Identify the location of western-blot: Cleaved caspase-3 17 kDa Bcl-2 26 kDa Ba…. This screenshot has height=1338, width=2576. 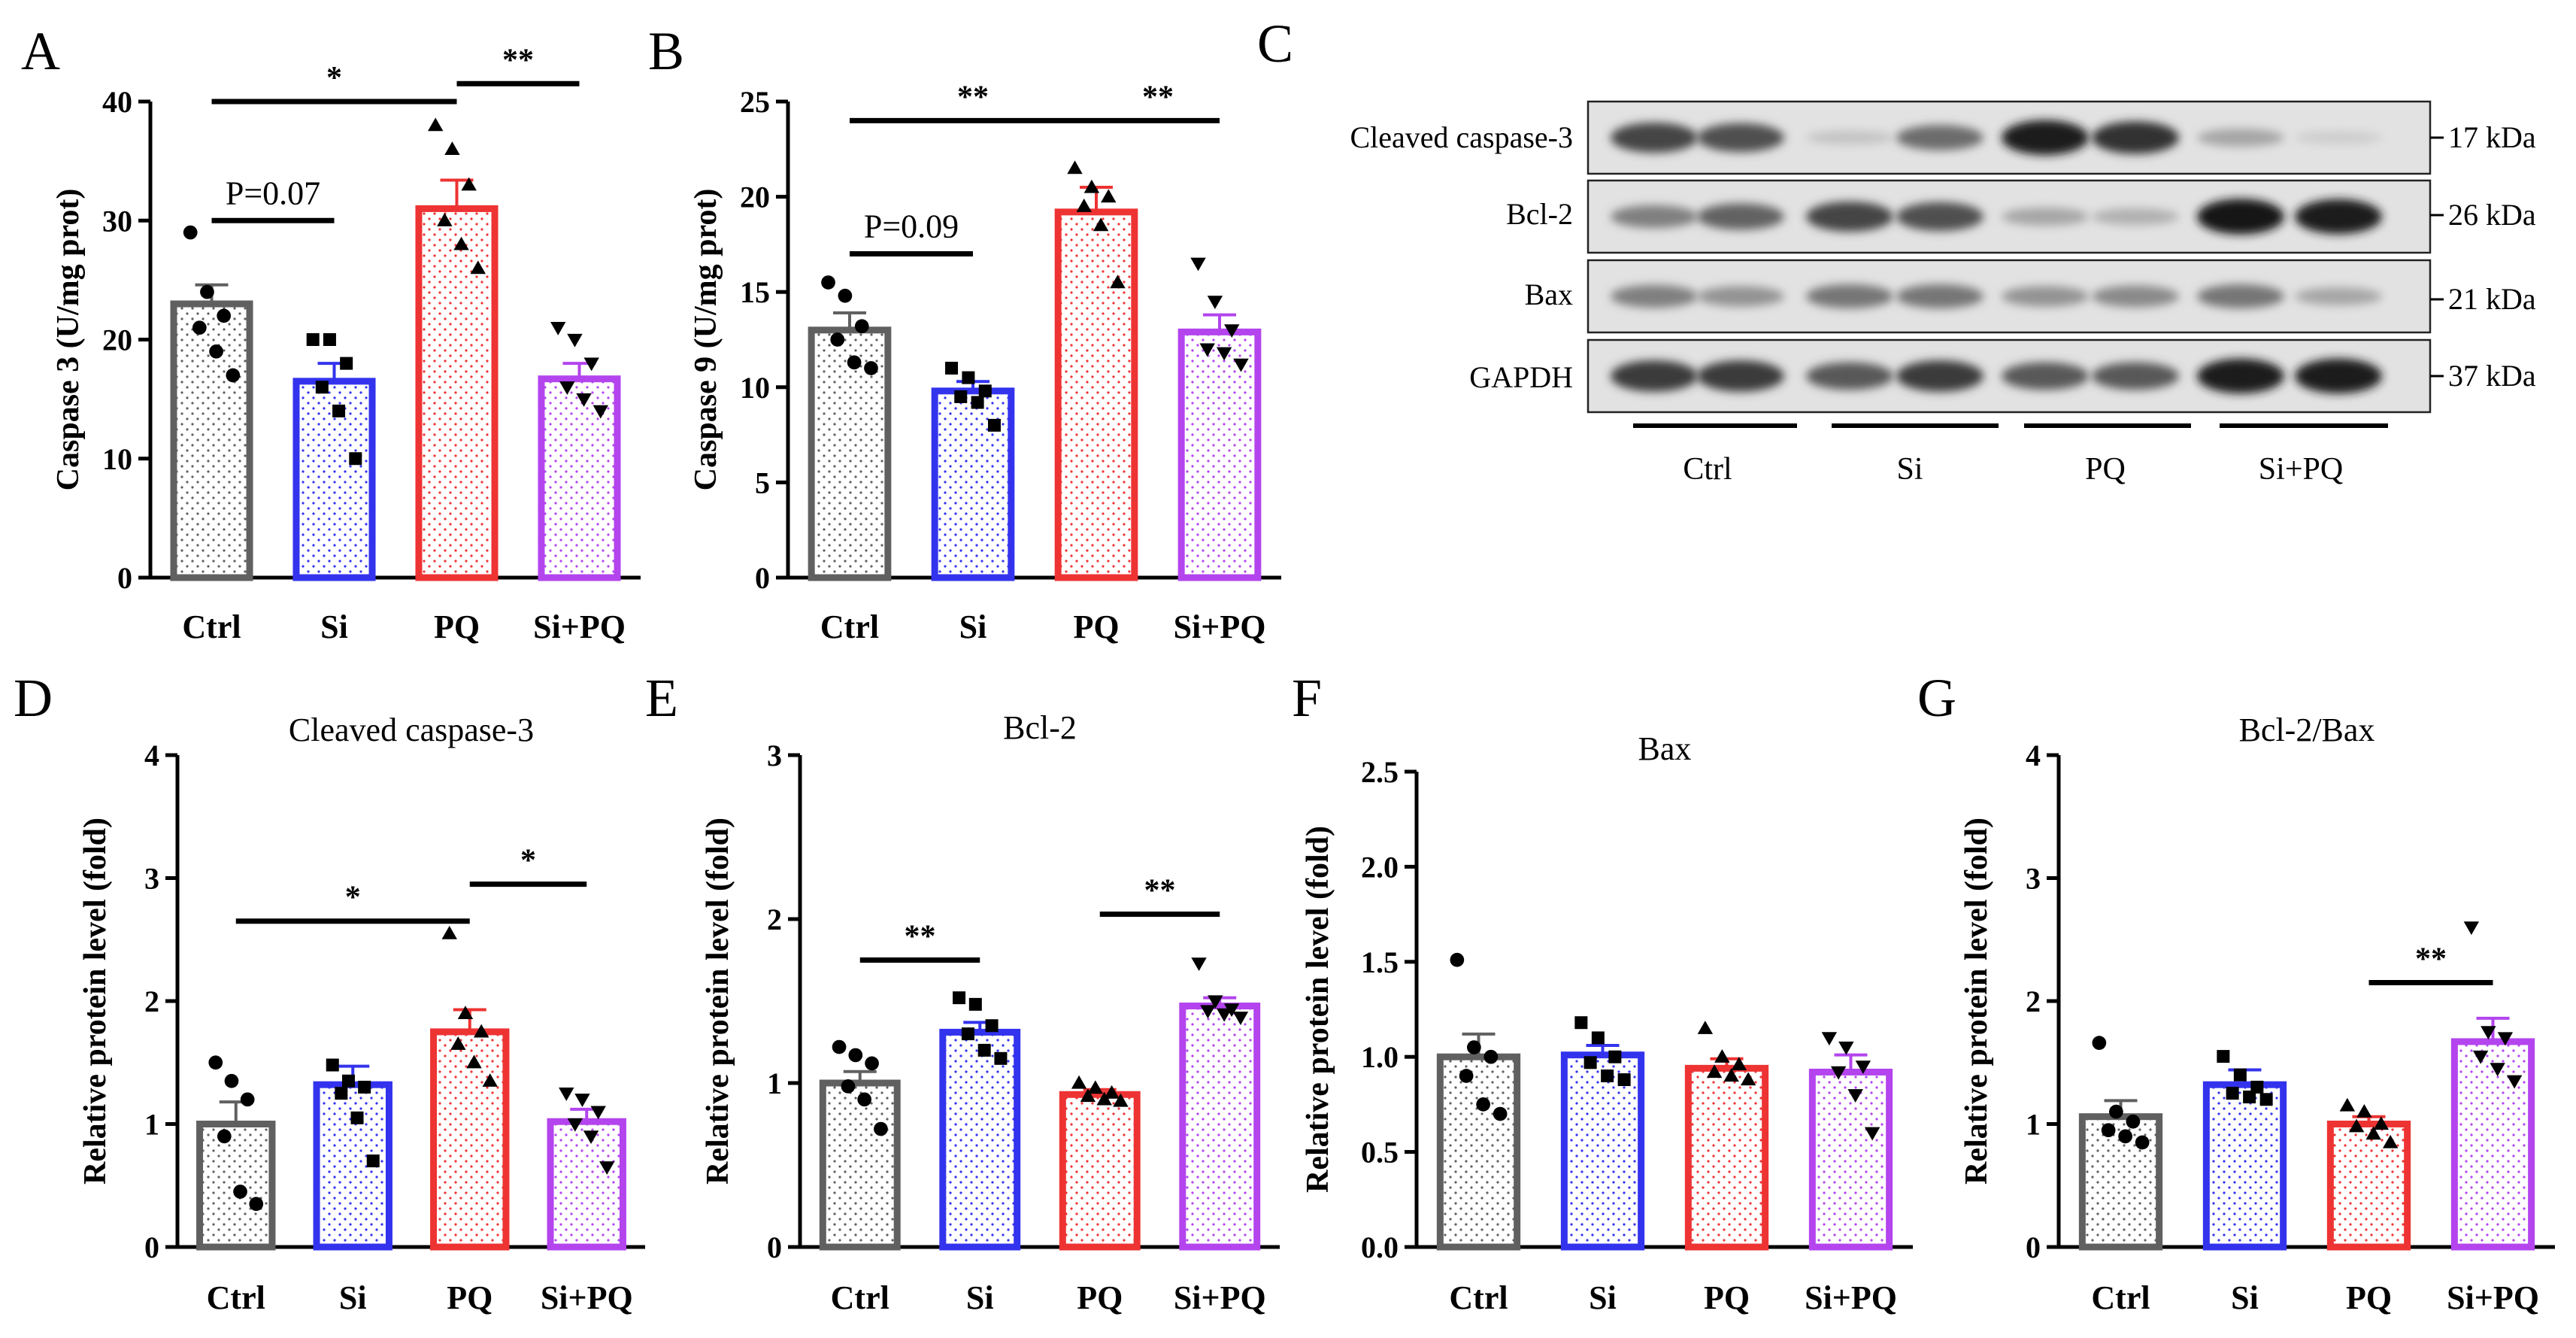
(1943, 293).